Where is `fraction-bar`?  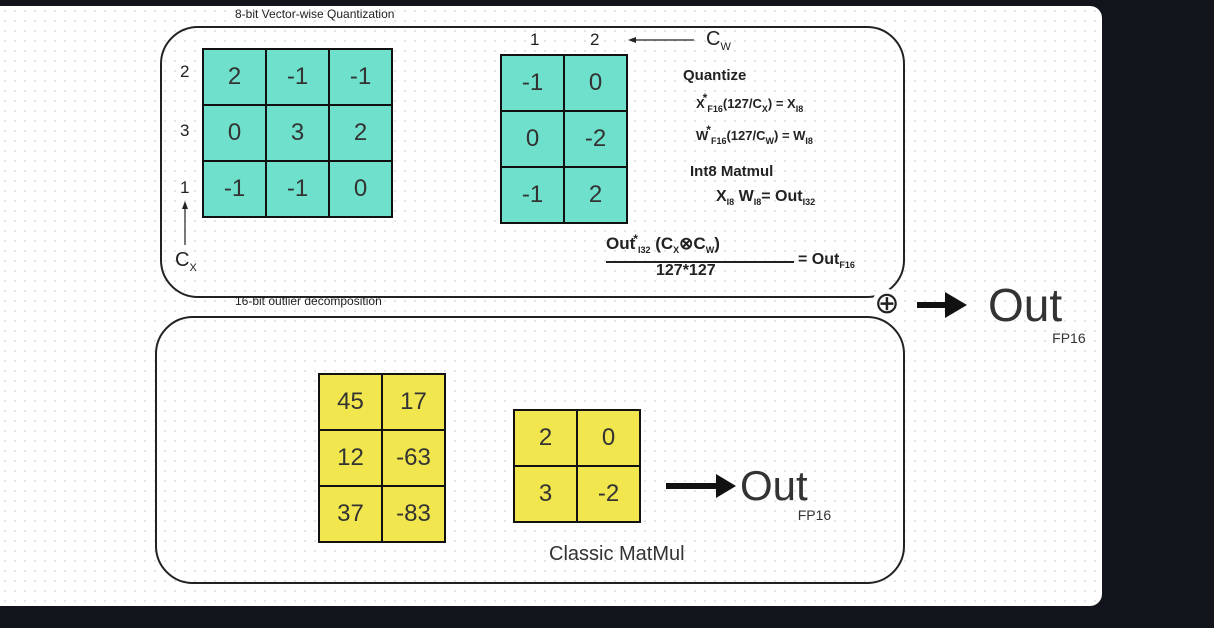 fraction-bar is located at coordinates (700, 262).